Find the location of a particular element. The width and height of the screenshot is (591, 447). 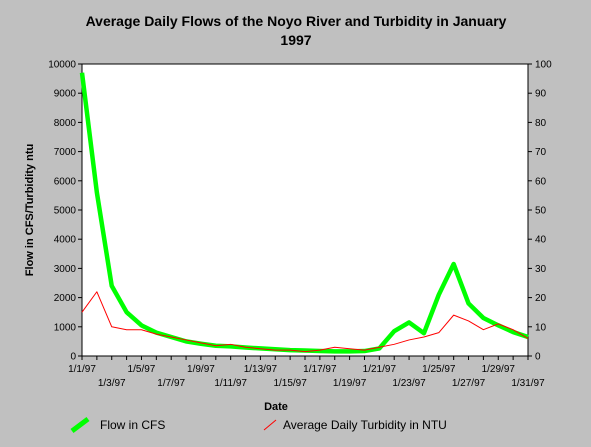

right-tick-label: 40 is located at coordinates (541, 240).